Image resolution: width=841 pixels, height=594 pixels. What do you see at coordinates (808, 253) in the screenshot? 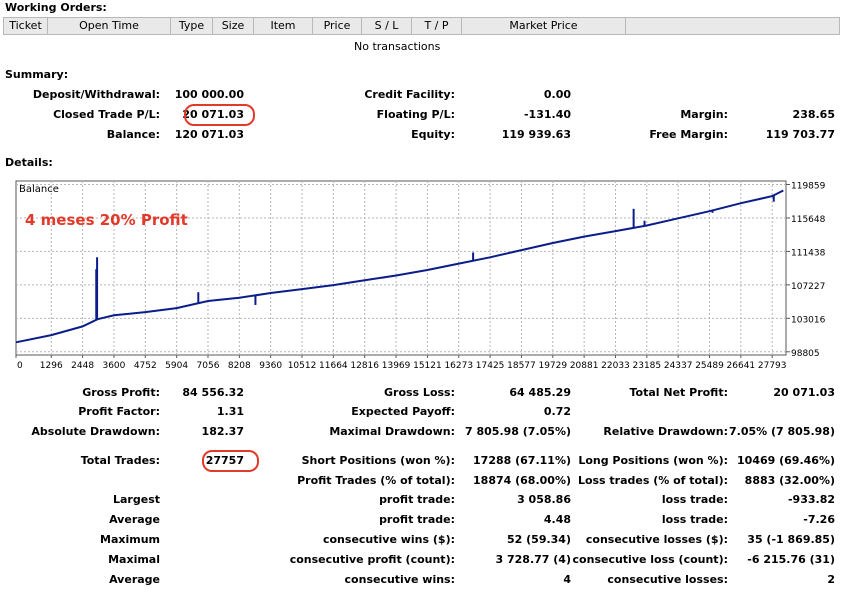
I see `y-tick-label: 111438` at bounding box center [808, 253].